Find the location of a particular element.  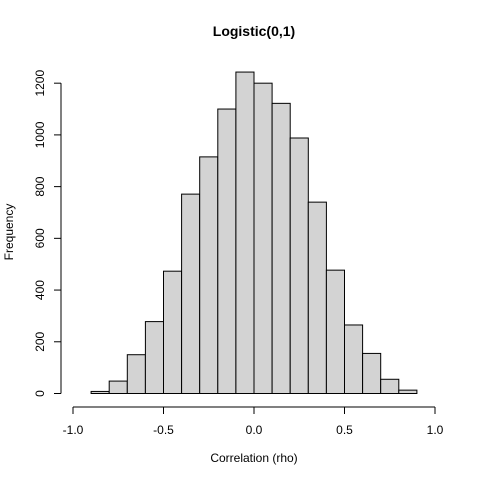

x-axis: -1.0 -0.5 0.0 0.5 1.0 is located at coordinates (253, 421).